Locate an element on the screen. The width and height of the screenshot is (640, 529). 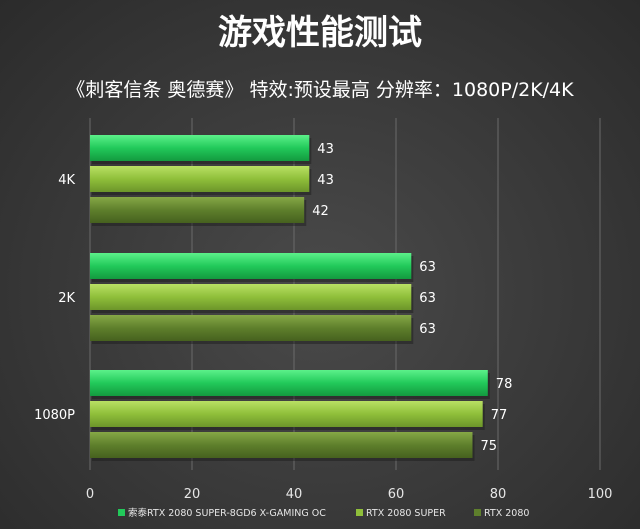
category-label: 1080P is located at coordinates (54, 415).